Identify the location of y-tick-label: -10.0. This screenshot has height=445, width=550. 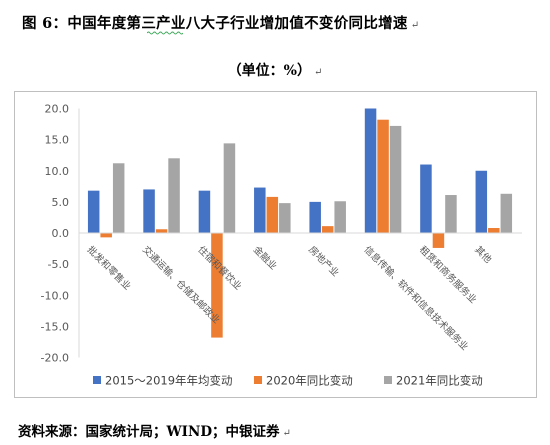
(55, 295).